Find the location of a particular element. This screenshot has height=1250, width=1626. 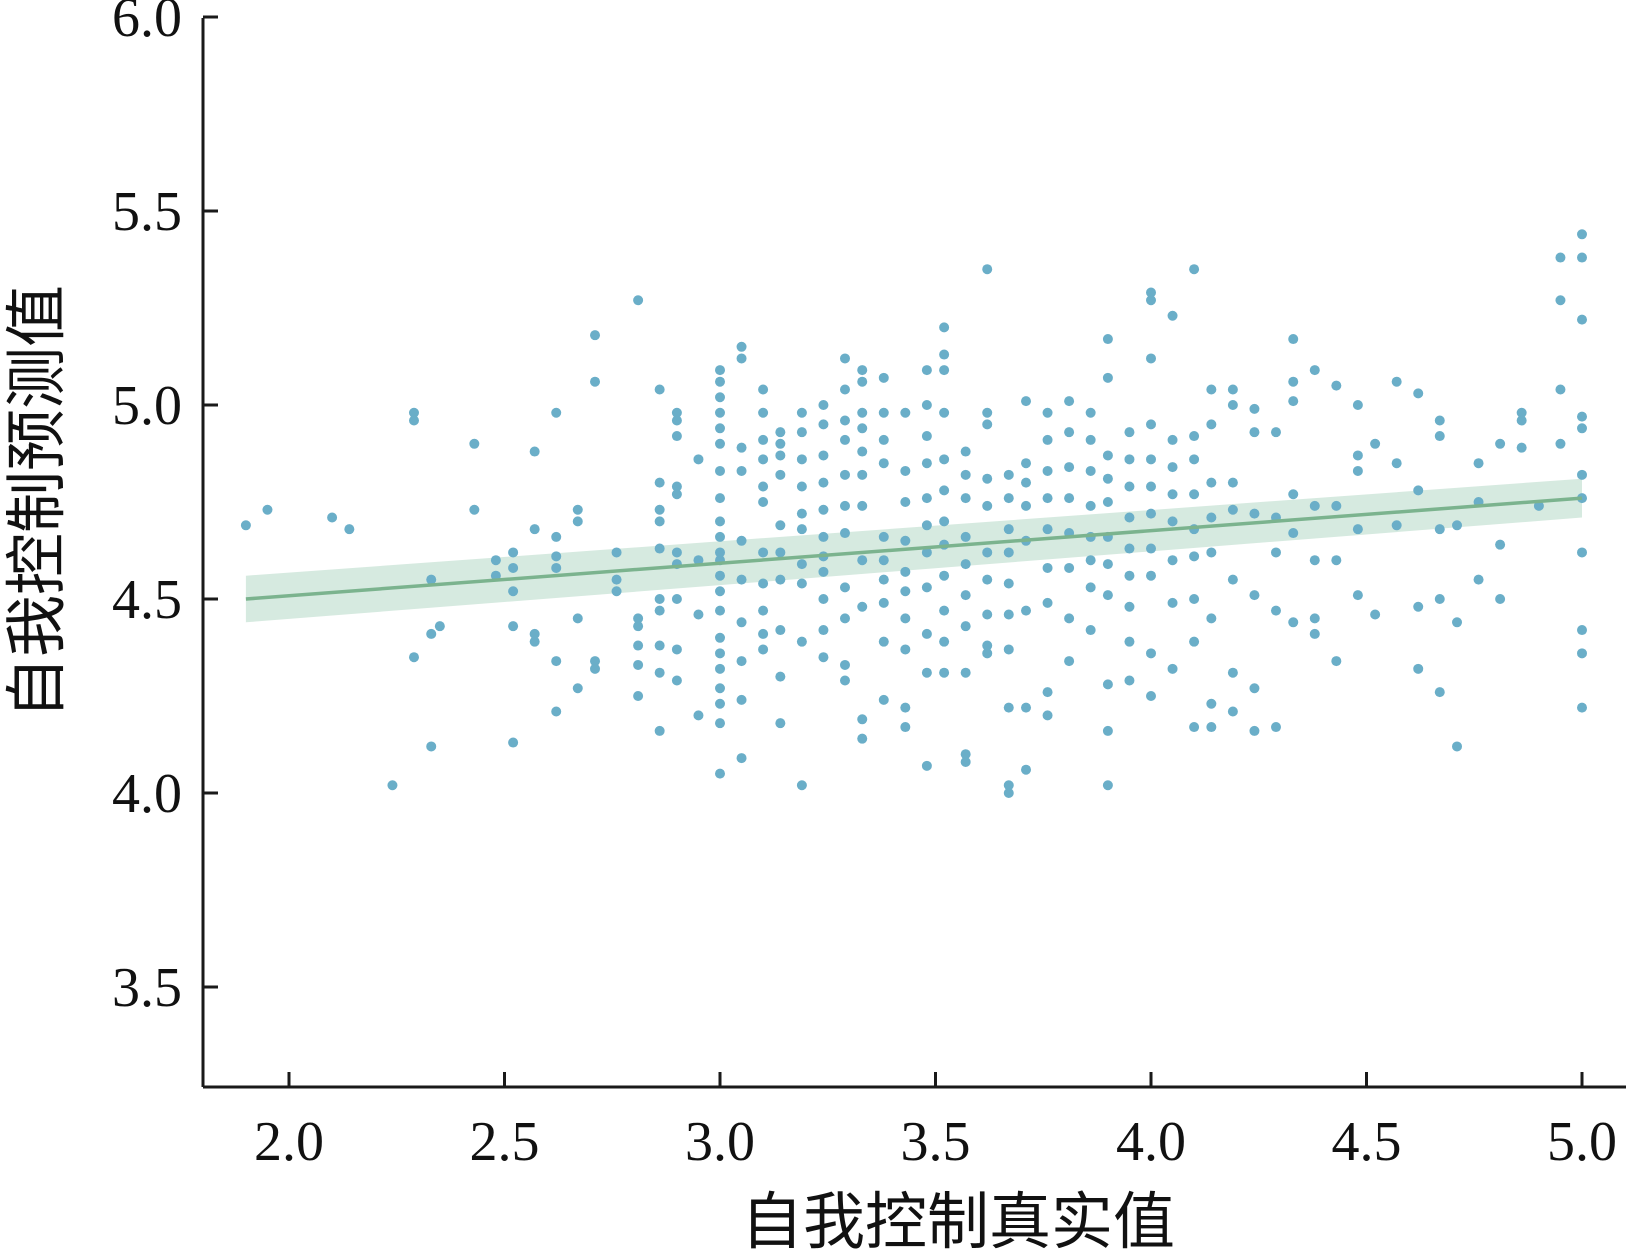

regression-line is located at coordinates (914, 548).